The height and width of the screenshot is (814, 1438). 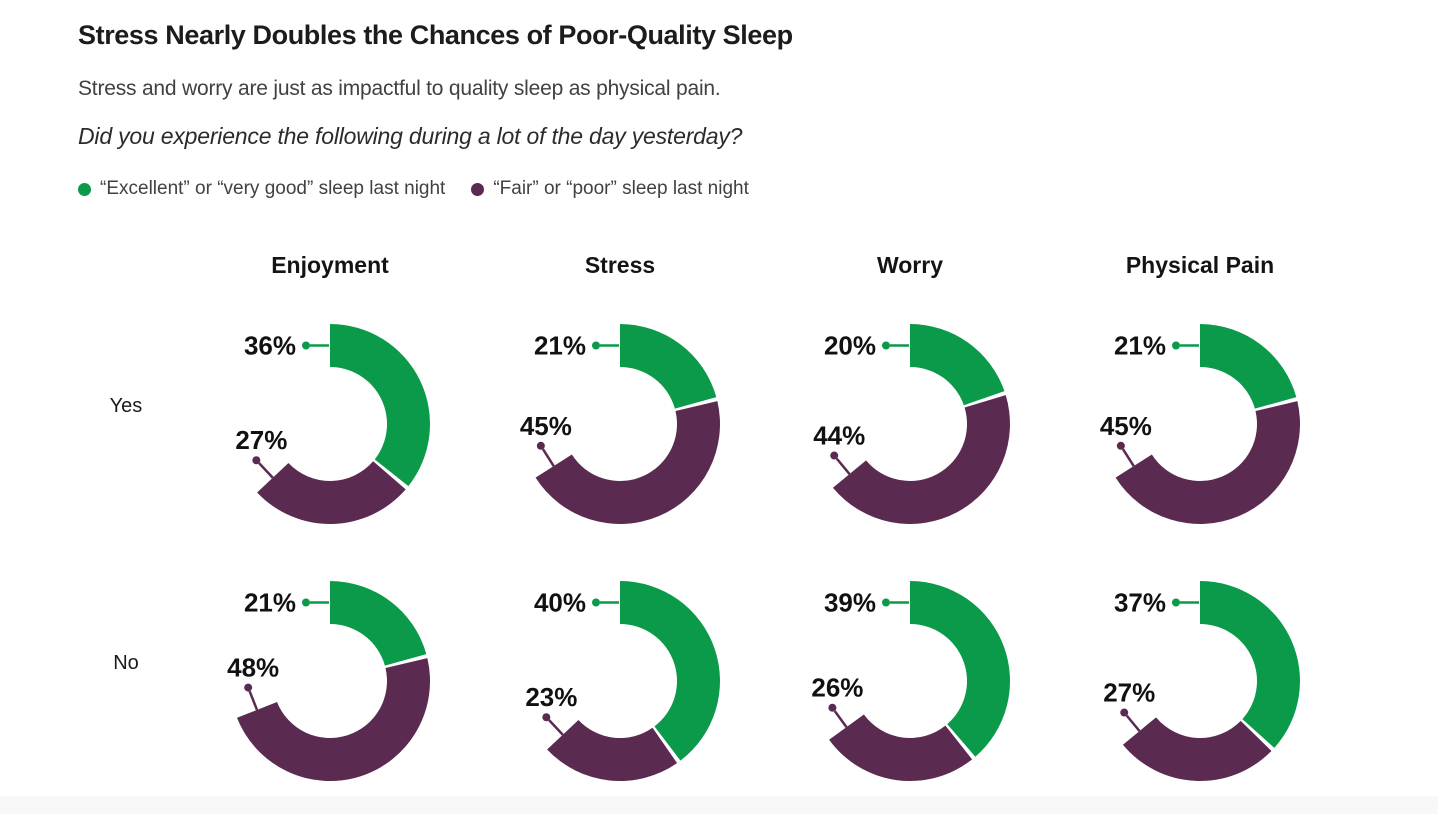 I want to click on donut-enjoyment-no: 21% 48%, so click(x=329, y=681).